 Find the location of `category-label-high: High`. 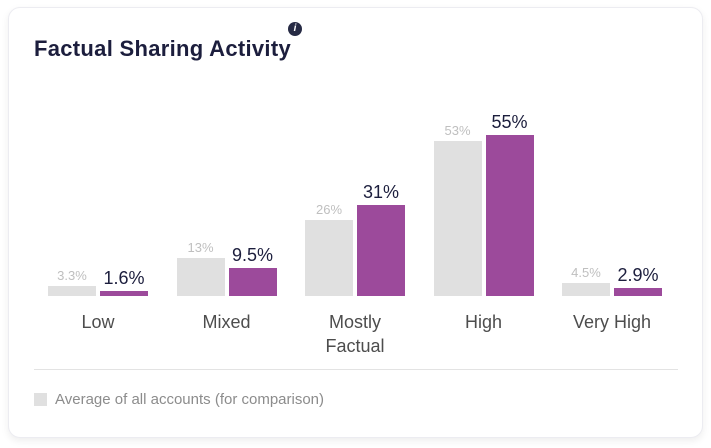

category-label-high: High is located at coordinates (483, 322).